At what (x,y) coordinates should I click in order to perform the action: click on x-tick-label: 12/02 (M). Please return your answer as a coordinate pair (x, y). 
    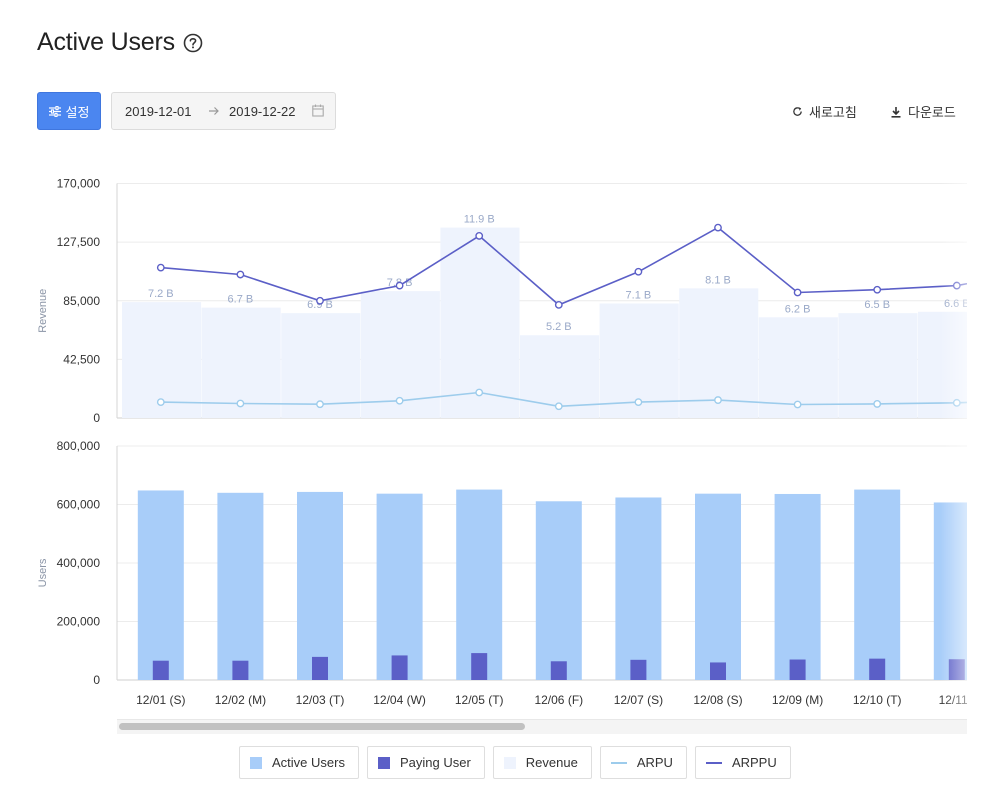
    Looking at the image, I should click on (240, 700).